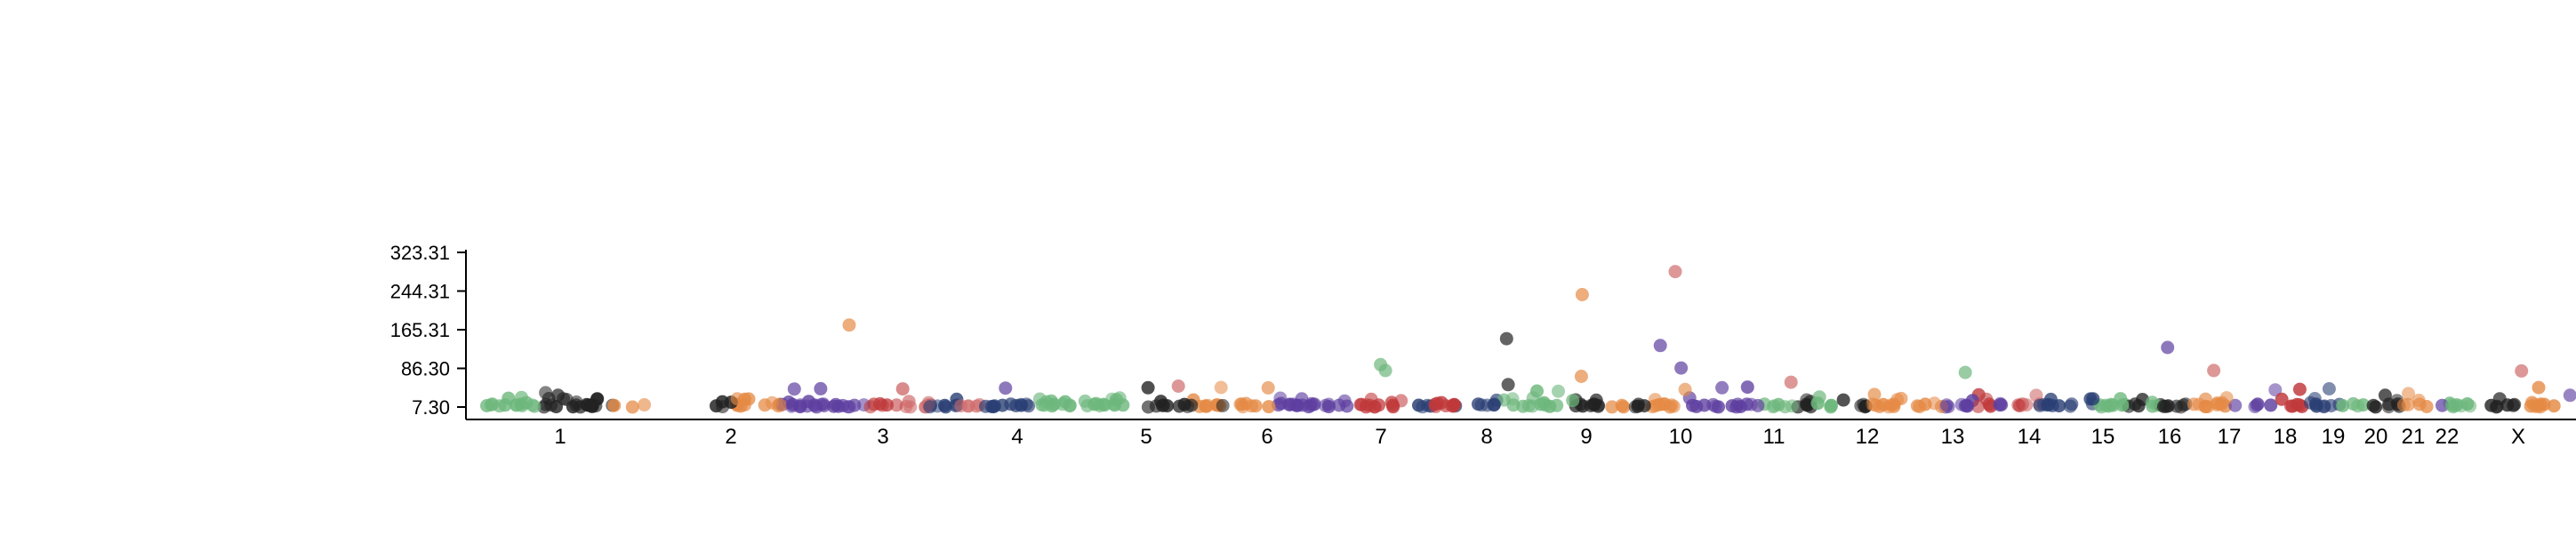  What do you see at coordinates (1774, 437) in the screenshot?
I see `x-tick-label: 11` at bounding box center [1774, 437].